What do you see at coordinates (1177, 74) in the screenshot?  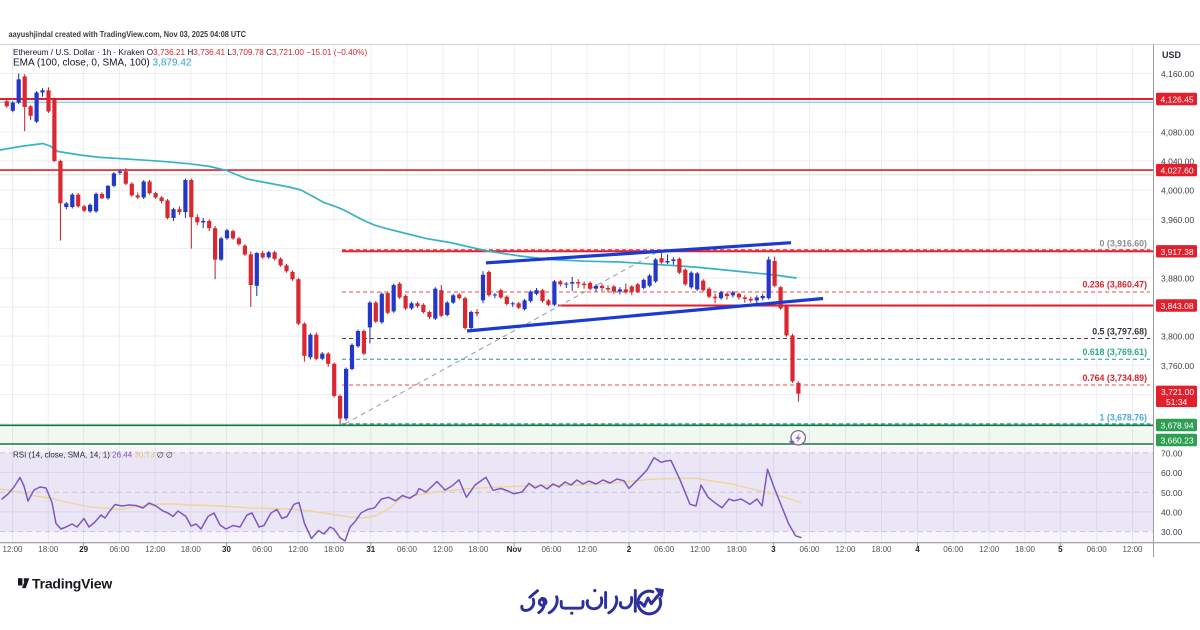 I see `svg-text: 4,160.00` at bounding box center [1177, 74].